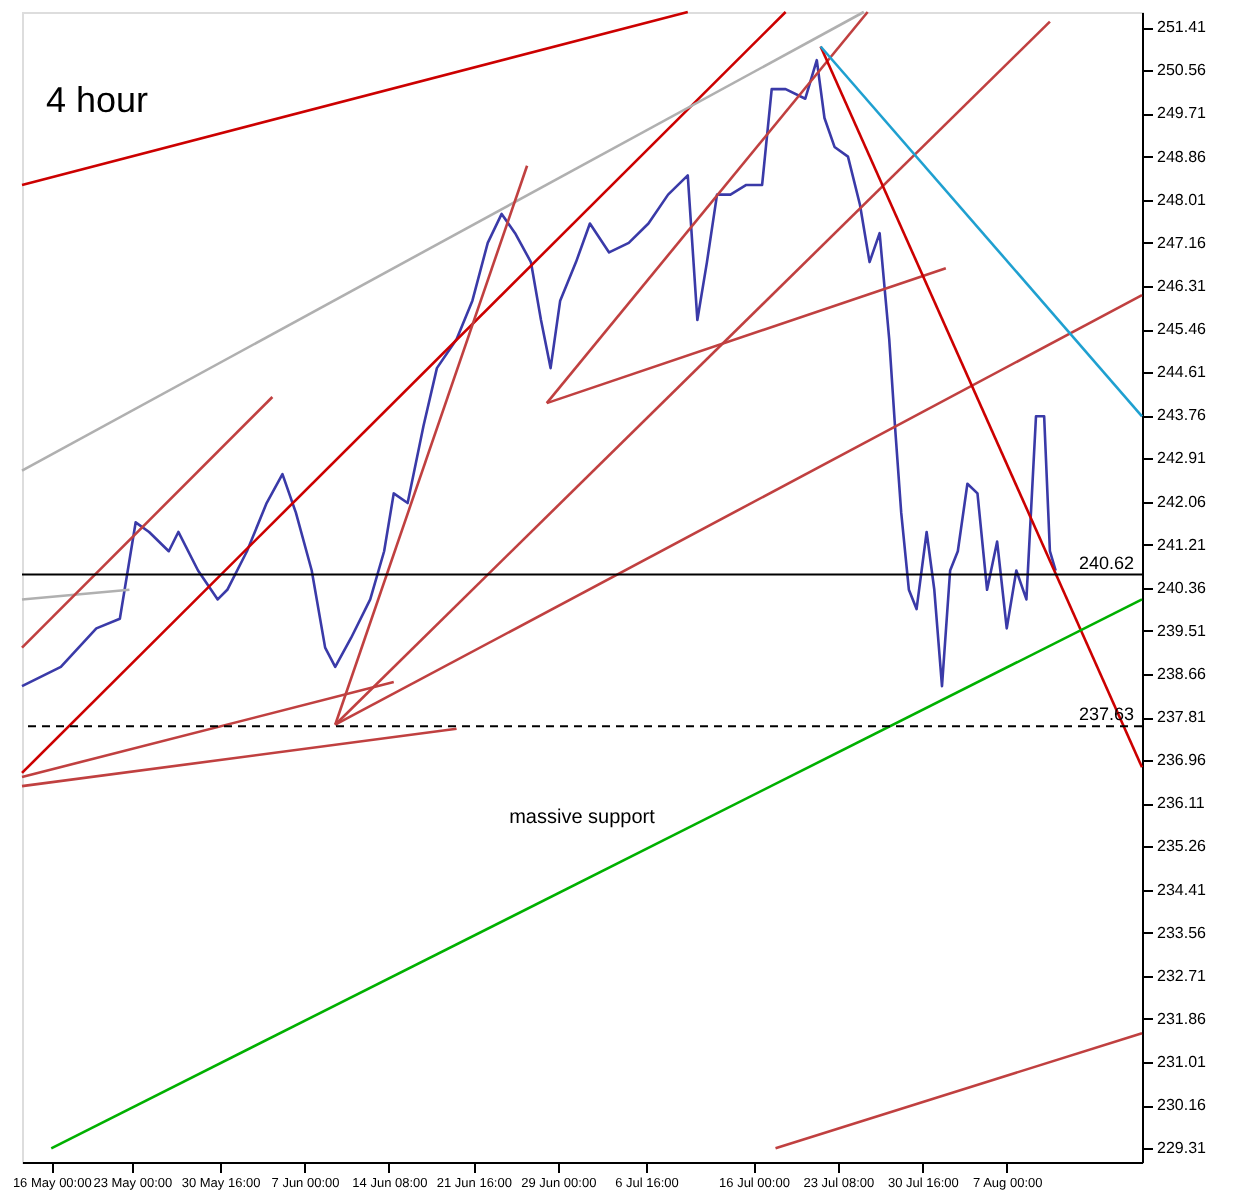 The image size is (1250, 1200). What do you see at coordinates (1182, 199) in the screenshot?
I see `y-tick-label: 248.01` at bounding box center [1182, 199].